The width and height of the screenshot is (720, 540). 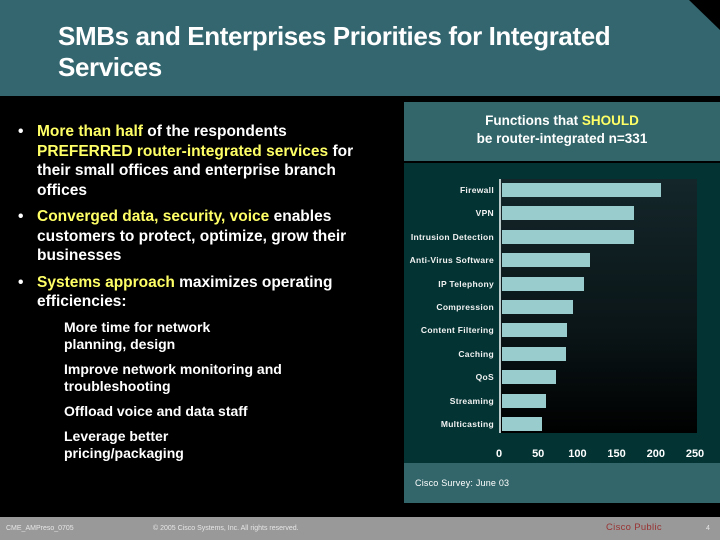 What do you see at coordinates (40, 528) in the screenshot?
I see `footer-doc-id: CME_AMPreso_0705` at bounding box center [40, 528].